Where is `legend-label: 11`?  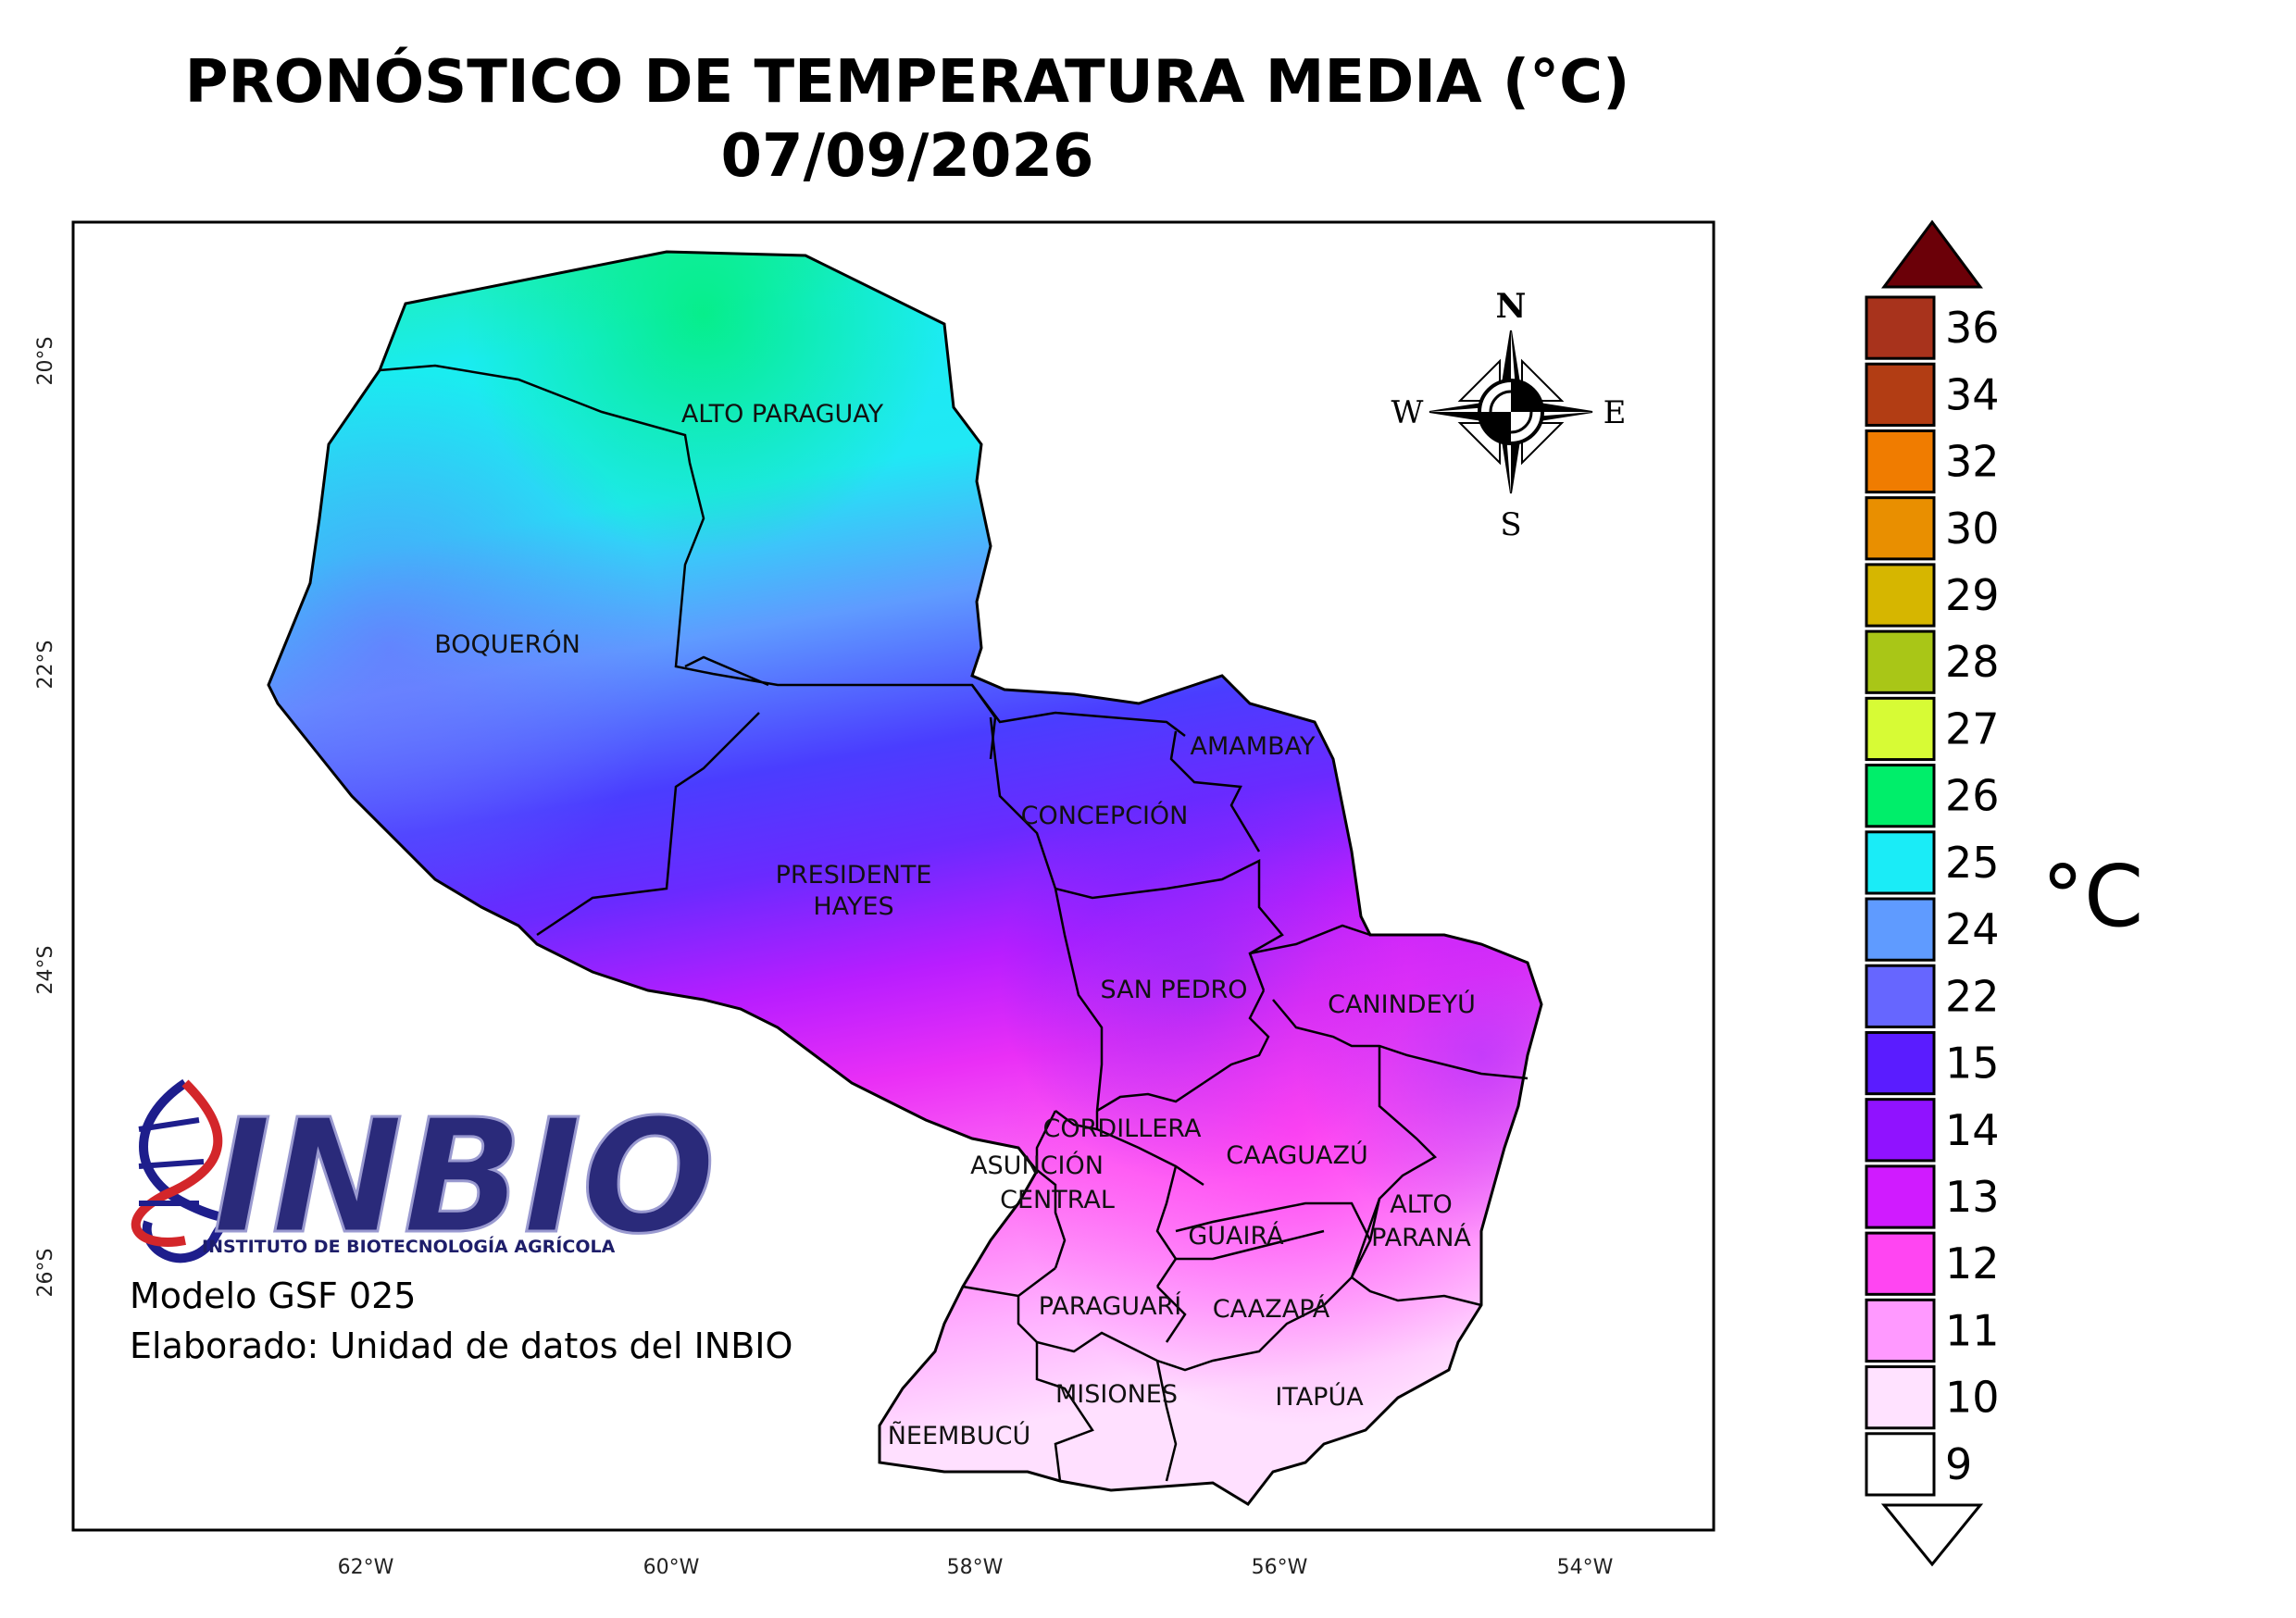 legend-label: 11 is located at coordinates (1972, 1330).